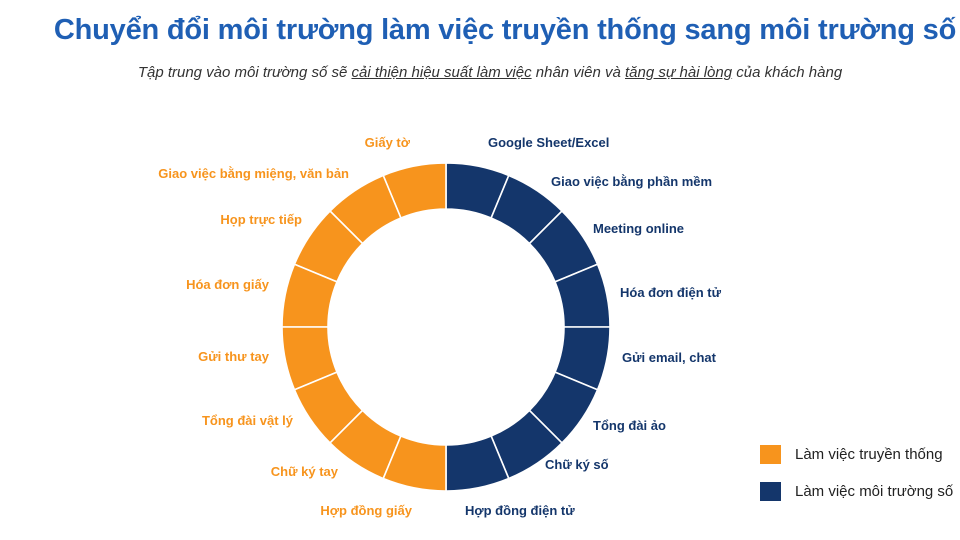  Describe the element at coordinates (441, 72) in the screenshot. I see `subtitle-highlight-performance: cải thiện hiệu suất làm việc` at that location.